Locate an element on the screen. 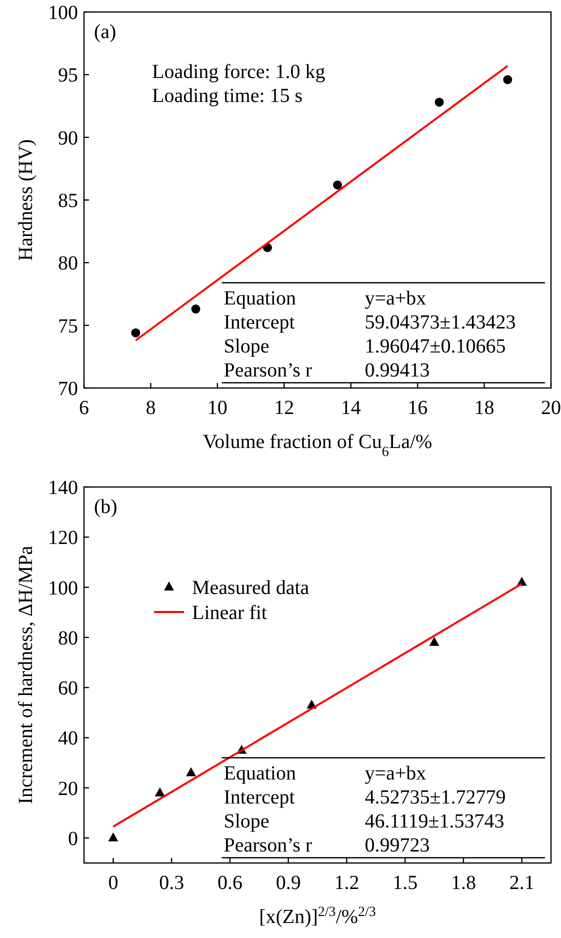 Image resolution: width=561 pixels, height=938 pixels. x-tick-label: 0 is located at coordinates (113, 883).